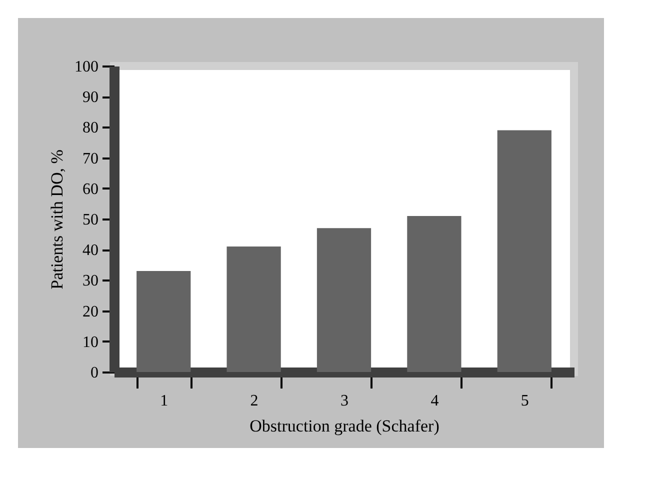 The width and height of the screenshot is (650, 483). Describe the element at coordinates (344, 401) in the screenshot. I see `x-tick-label: 3` at that location.